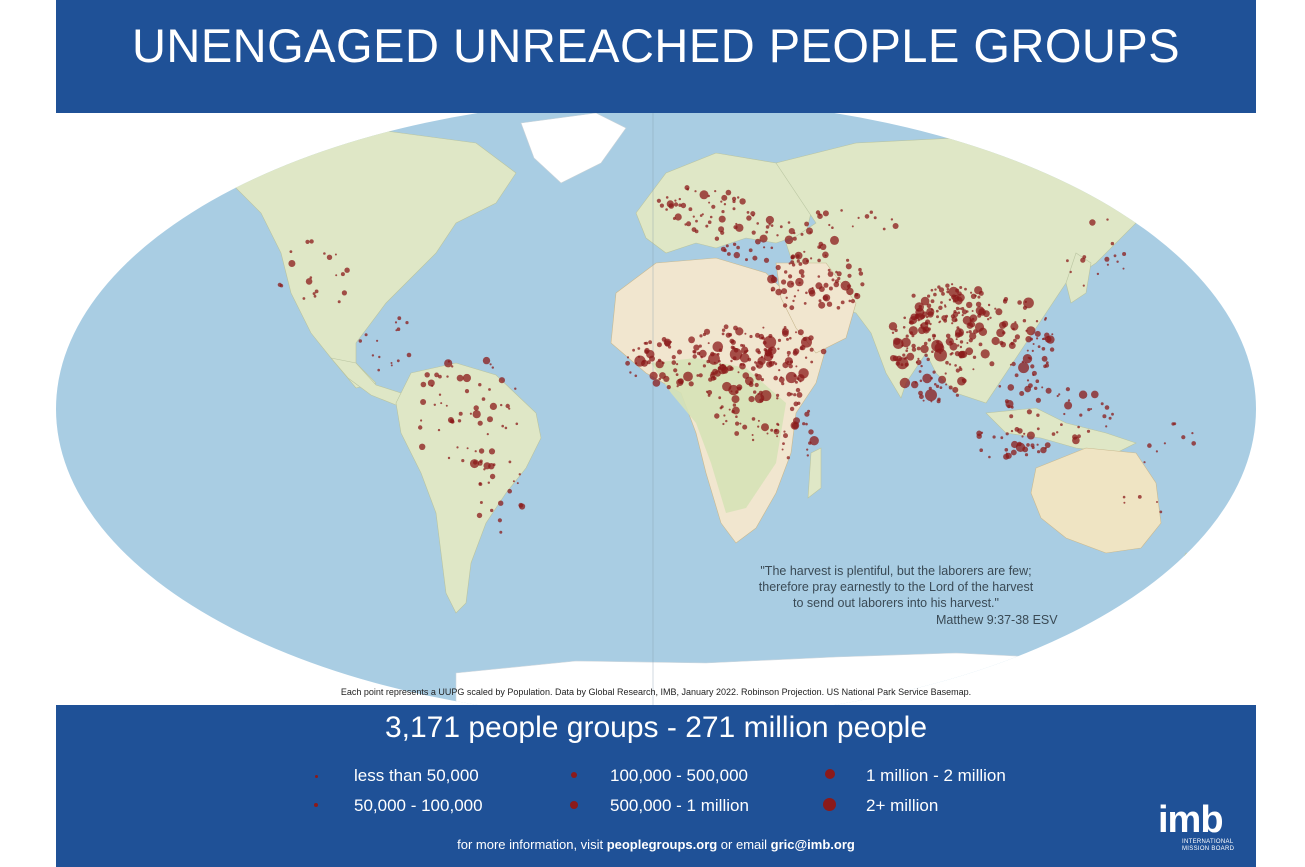  Describe the element at coordinates (1203, 830) in the screenshot. I see `imb-logo: imb INTERNATIONAL MISSION BOARD` at that location.